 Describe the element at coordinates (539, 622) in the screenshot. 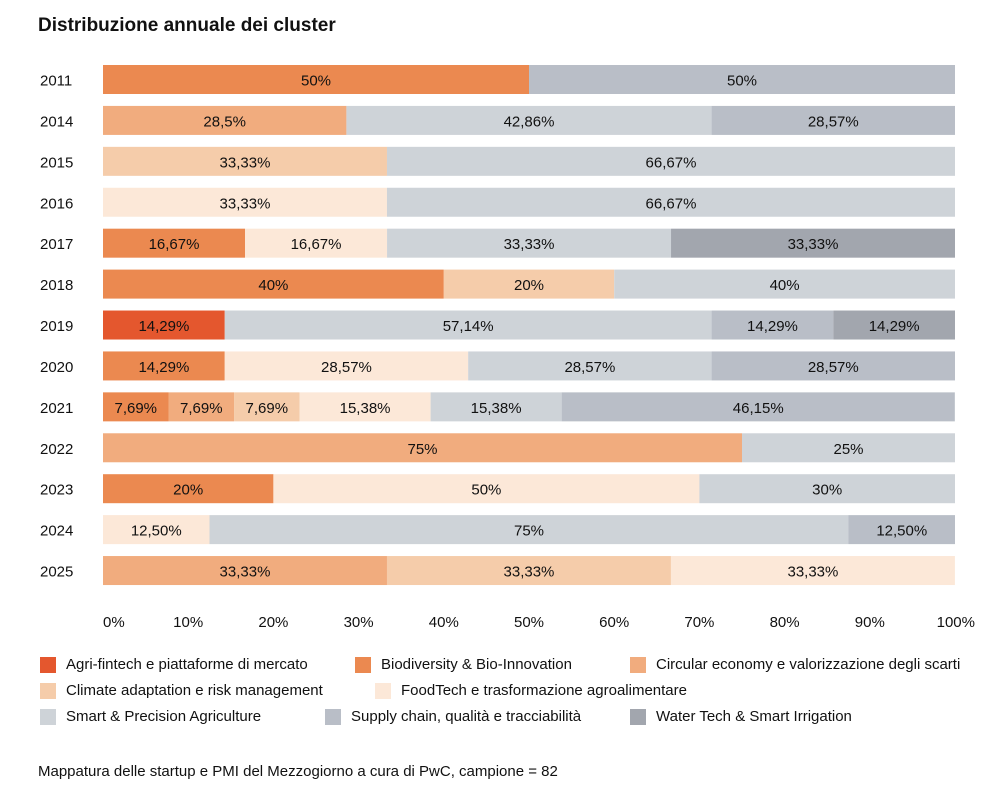

I see `x-axis: 0% 10% 20% 30% 40% 50% 60% 70% 80% 90% 100%` at that location.